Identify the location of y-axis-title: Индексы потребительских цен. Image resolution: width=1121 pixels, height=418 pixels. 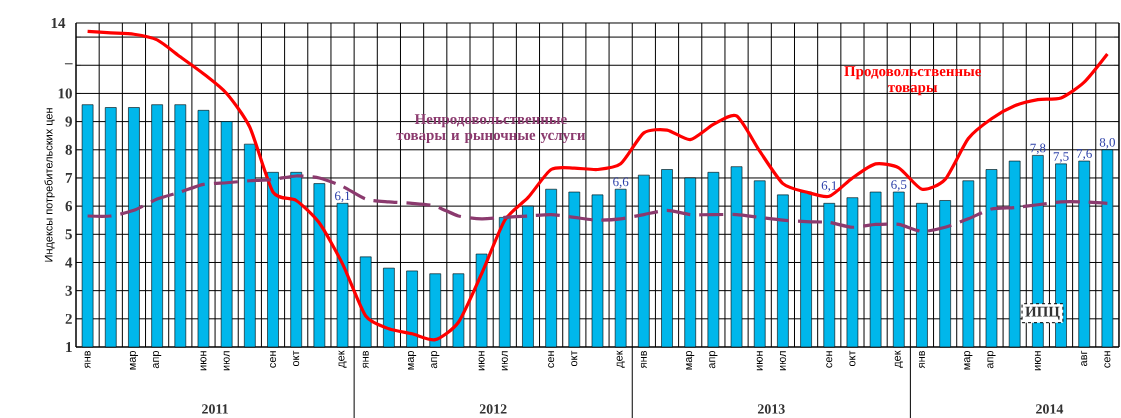
(49, 185).